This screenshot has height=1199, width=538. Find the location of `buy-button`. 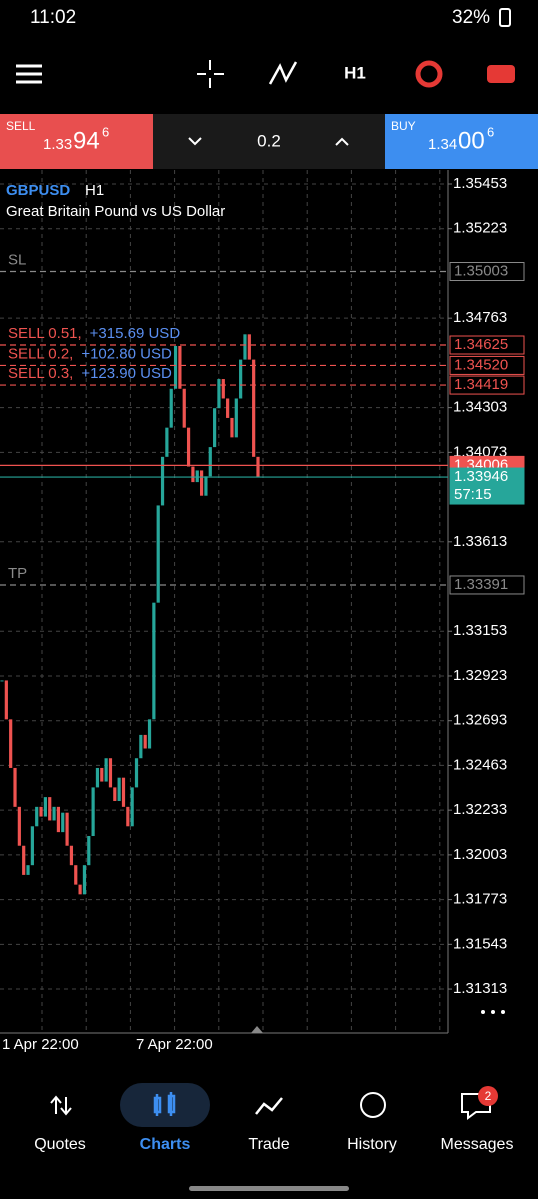

buy-button is located at coordinates (461, 141).